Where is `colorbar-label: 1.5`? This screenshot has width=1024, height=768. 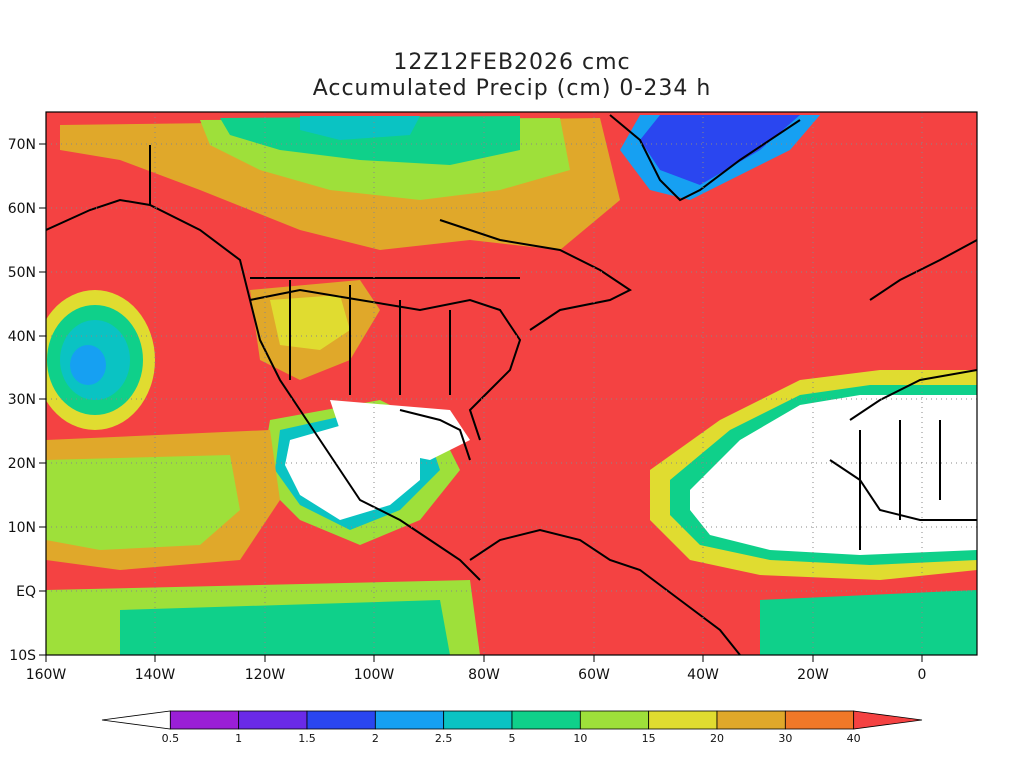 colorbar-label: 1.5 is located at coordinates (307, 738).